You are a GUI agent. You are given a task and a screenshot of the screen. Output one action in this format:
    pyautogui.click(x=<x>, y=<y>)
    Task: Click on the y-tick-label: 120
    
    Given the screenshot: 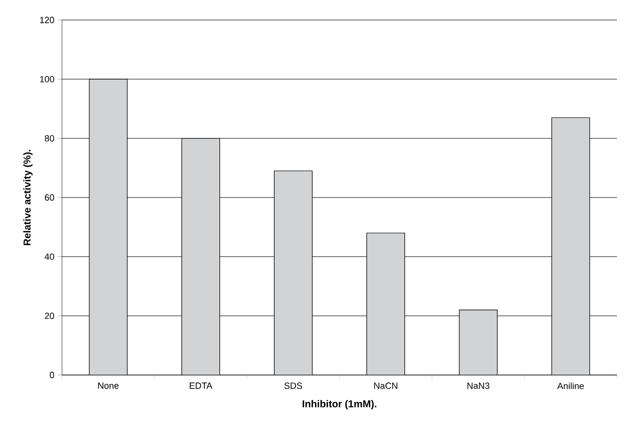 What is the action you would take?
    pyautogui.click(x=47, y=20)
    